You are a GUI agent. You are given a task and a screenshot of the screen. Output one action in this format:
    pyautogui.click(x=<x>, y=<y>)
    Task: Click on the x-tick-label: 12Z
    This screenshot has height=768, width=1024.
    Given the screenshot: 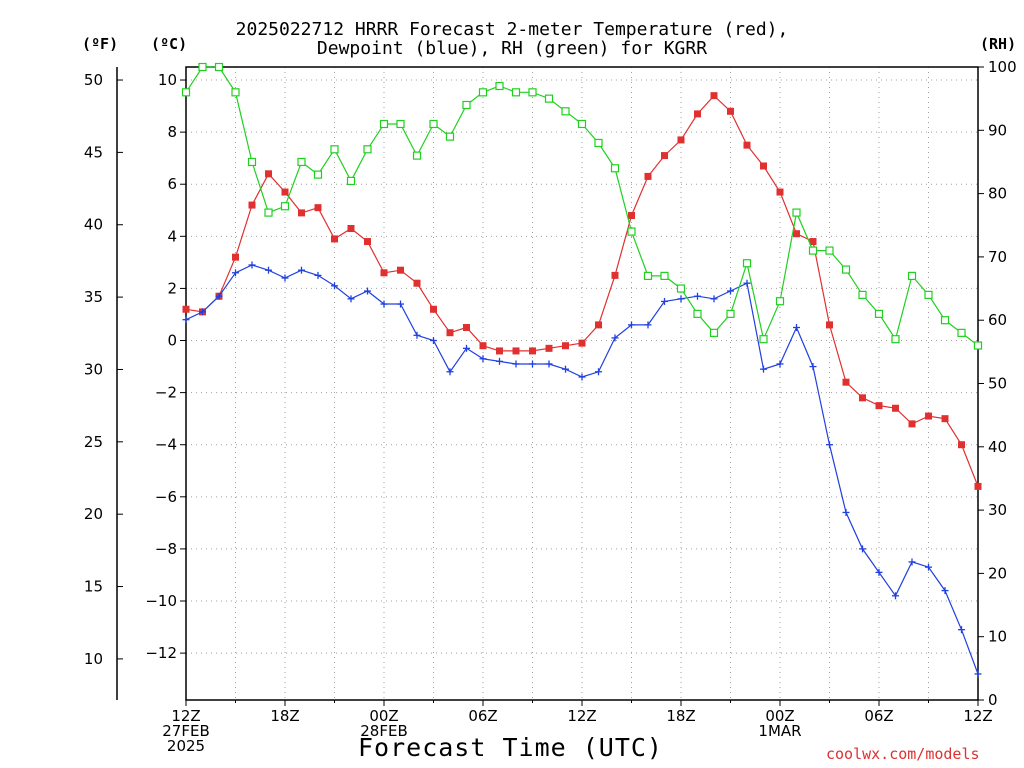 What is the action you would take?
    pyautogui.click(x=581, y=716)
    